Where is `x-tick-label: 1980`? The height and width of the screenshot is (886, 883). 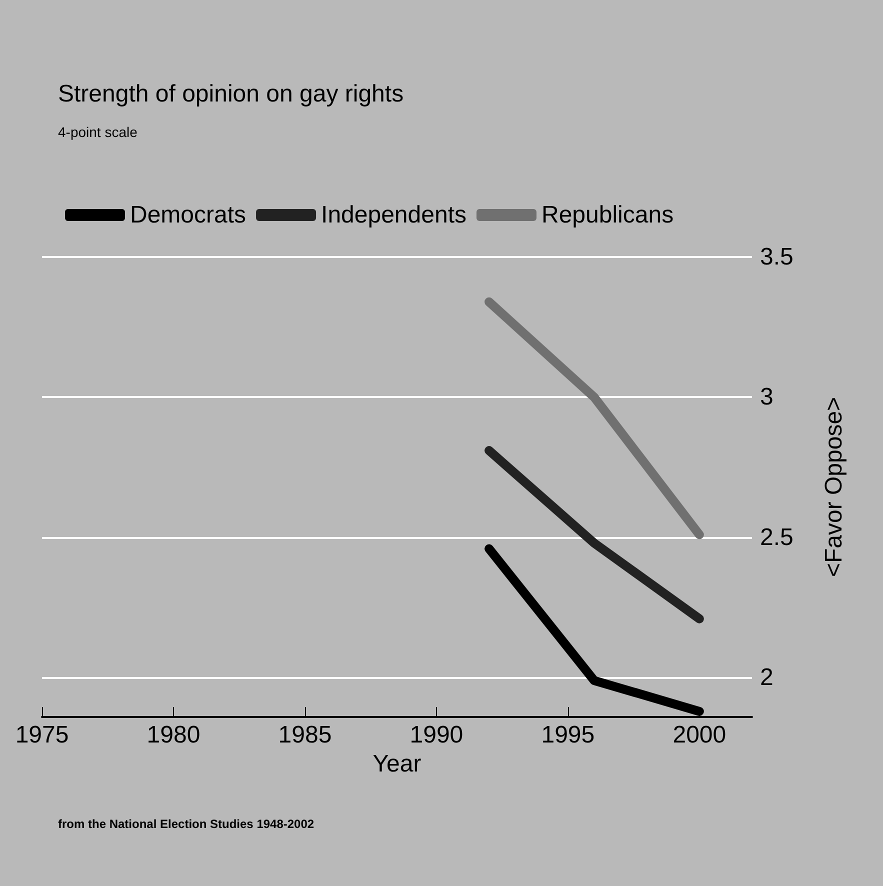 x-tick-label: 1980 is located at coordinates (173, 735).